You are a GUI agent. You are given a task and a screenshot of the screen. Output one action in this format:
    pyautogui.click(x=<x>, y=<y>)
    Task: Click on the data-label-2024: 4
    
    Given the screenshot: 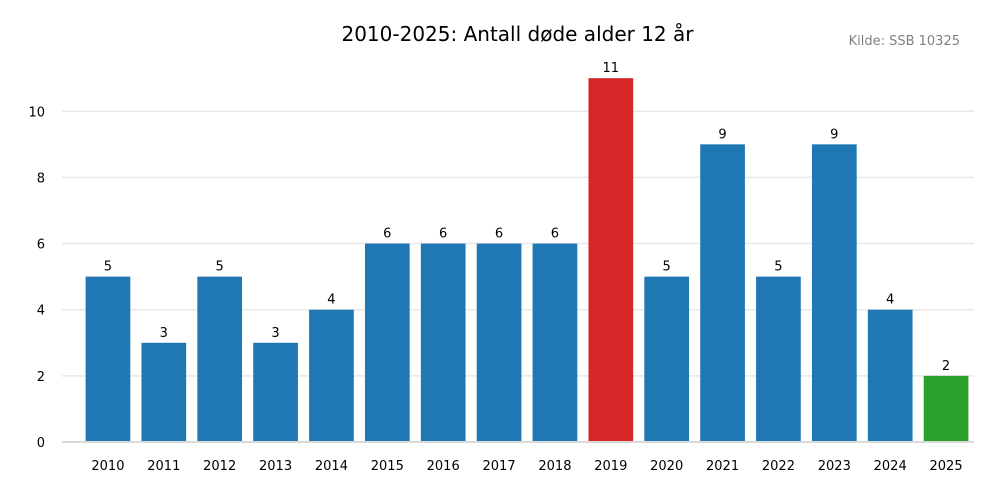 What is the action you would take?
    pyautogui.click(x=890, y=300)
    